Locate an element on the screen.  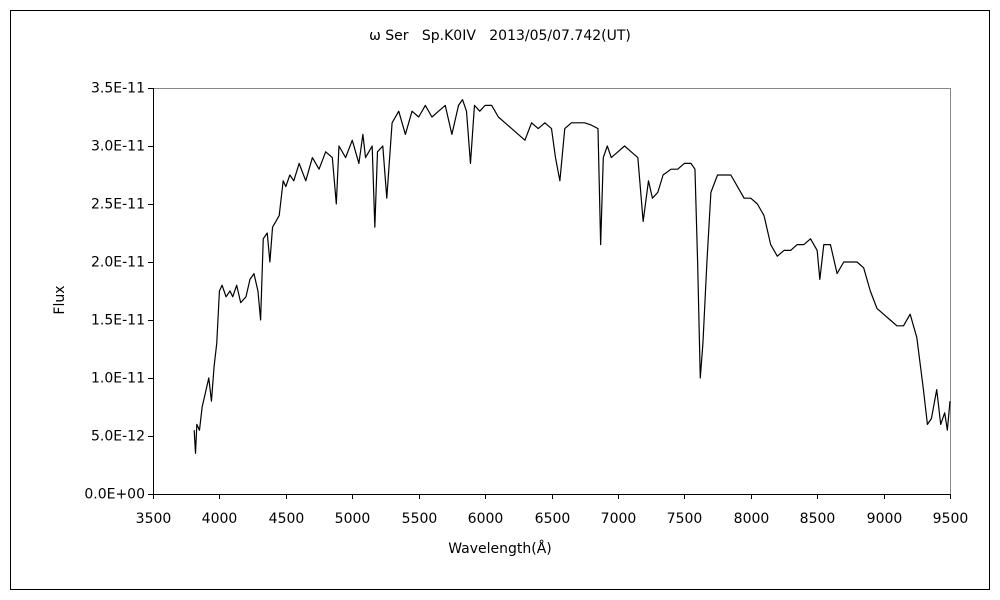
y-axis-label: Flux is located at coordinates (60, 299).